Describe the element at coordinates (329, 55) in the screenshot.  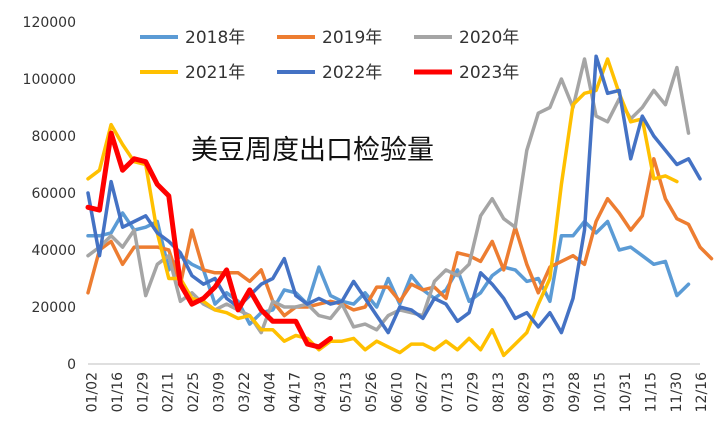
I see `legend: 2018年 2019年 2020年 2021年 2022年 2023年` at that location.